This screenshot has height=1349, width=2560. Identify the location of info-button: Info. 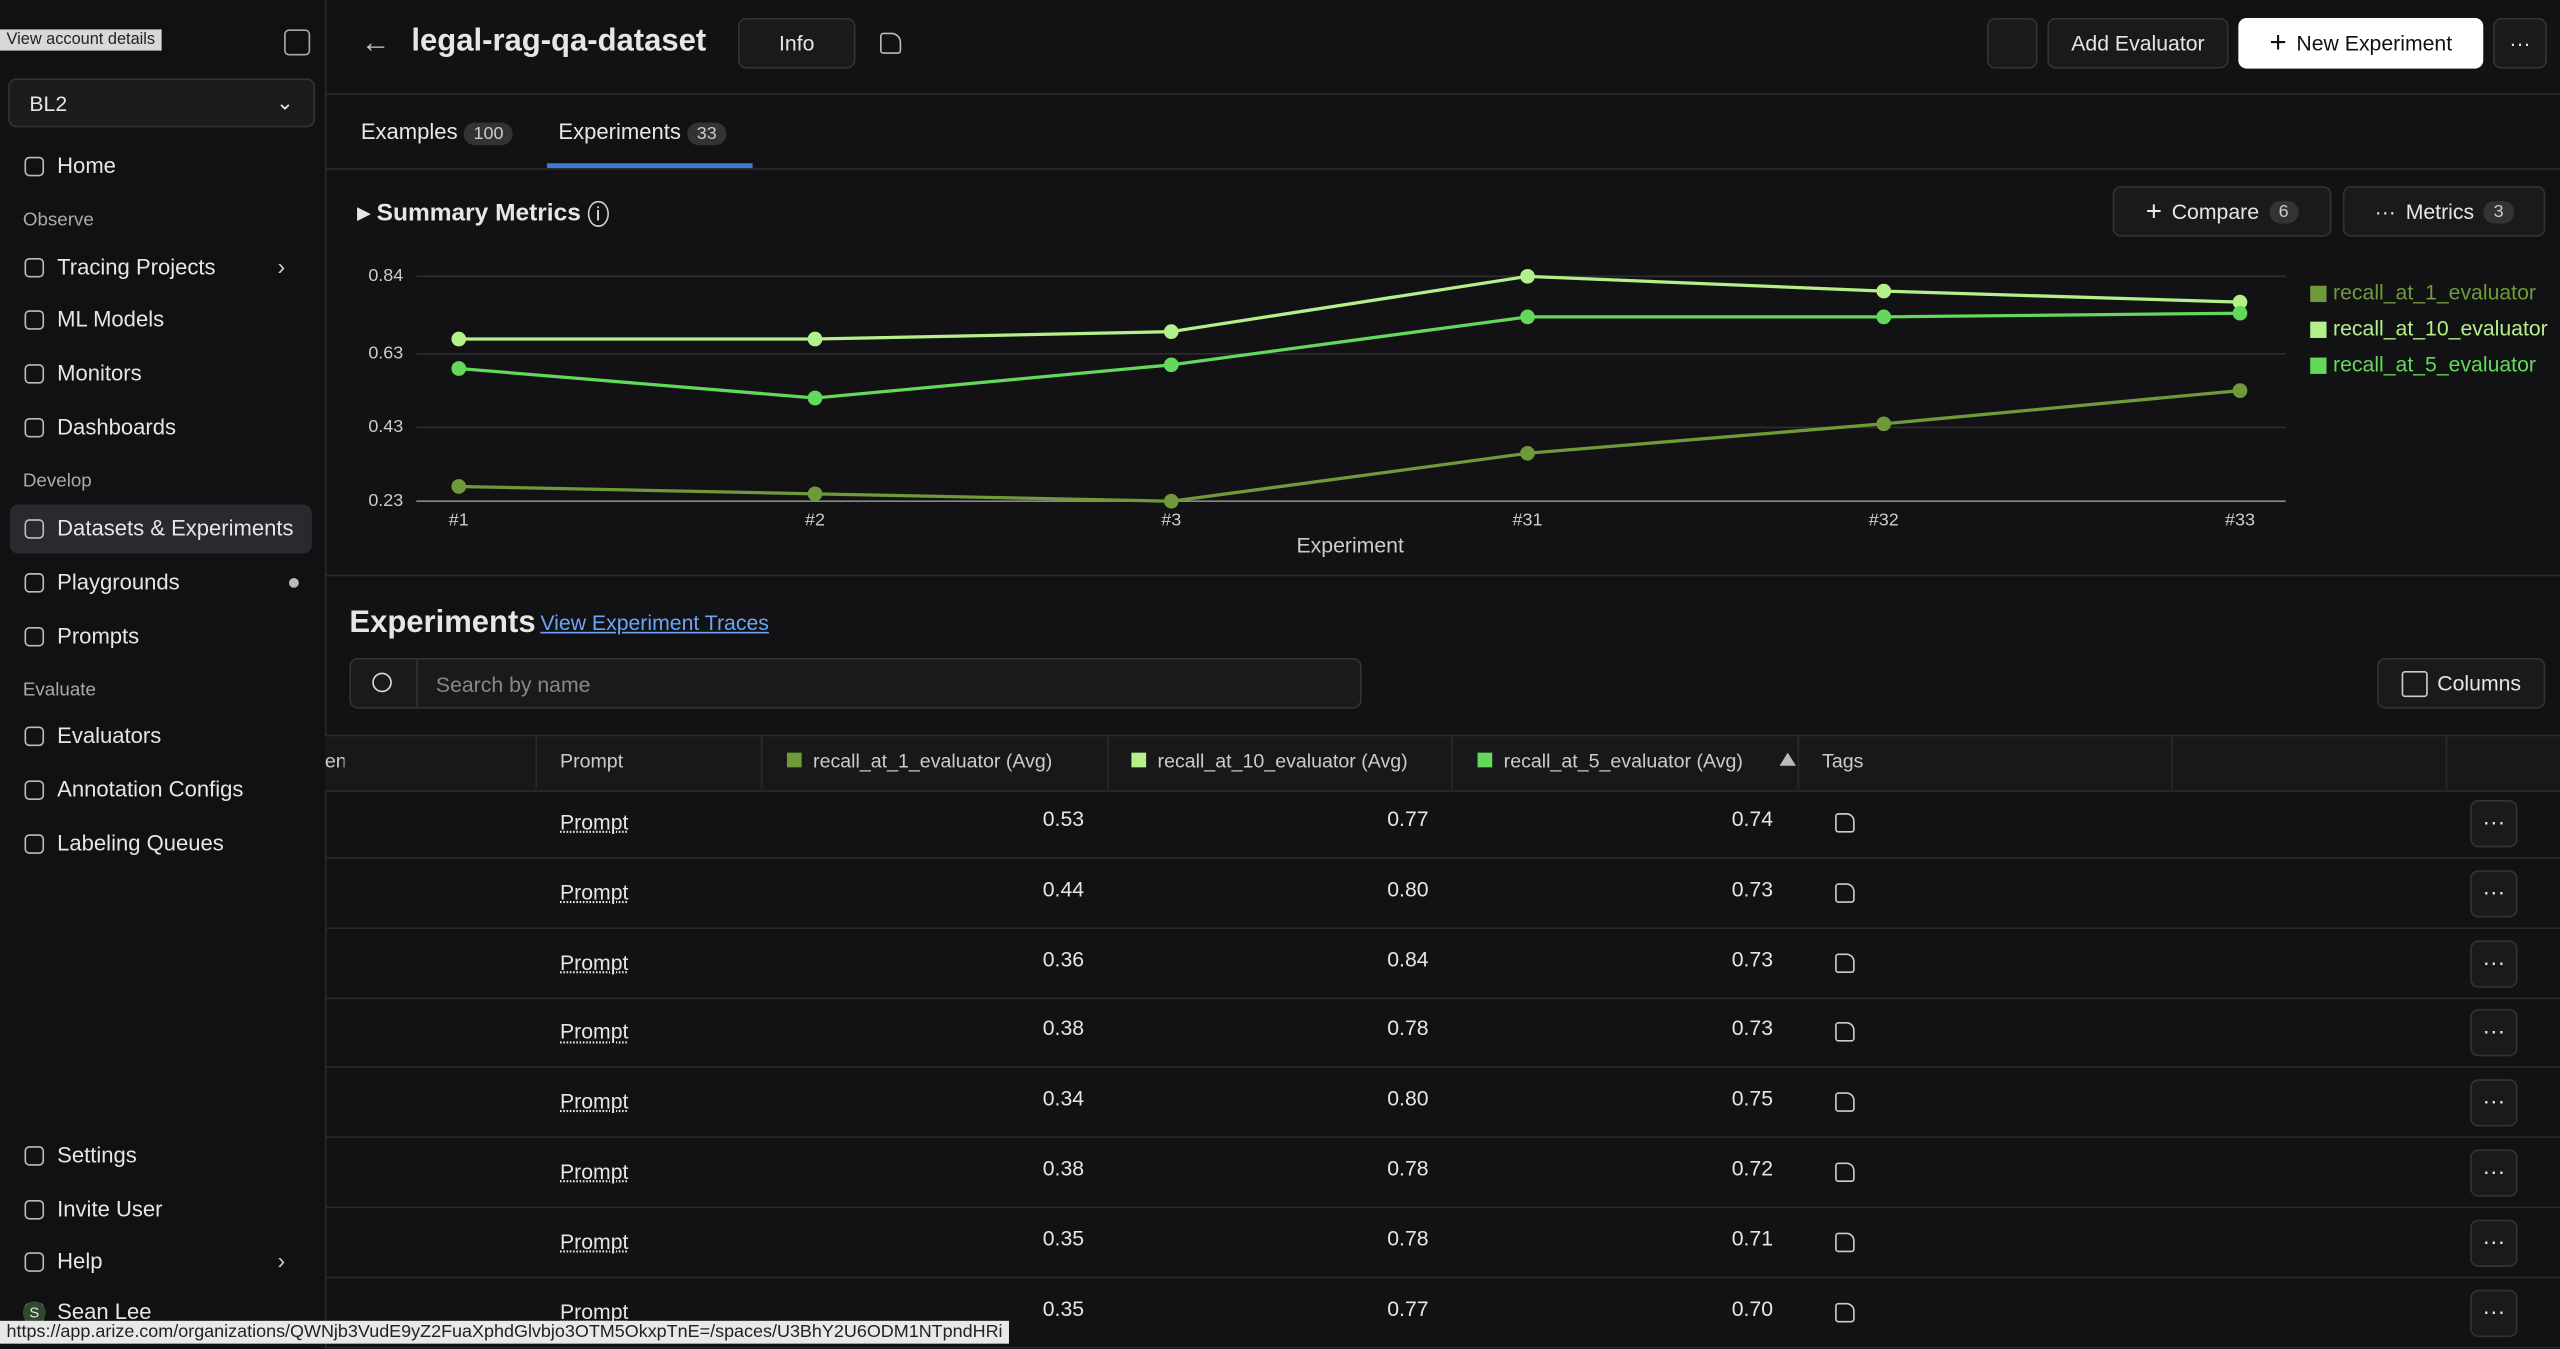
(796, 43).